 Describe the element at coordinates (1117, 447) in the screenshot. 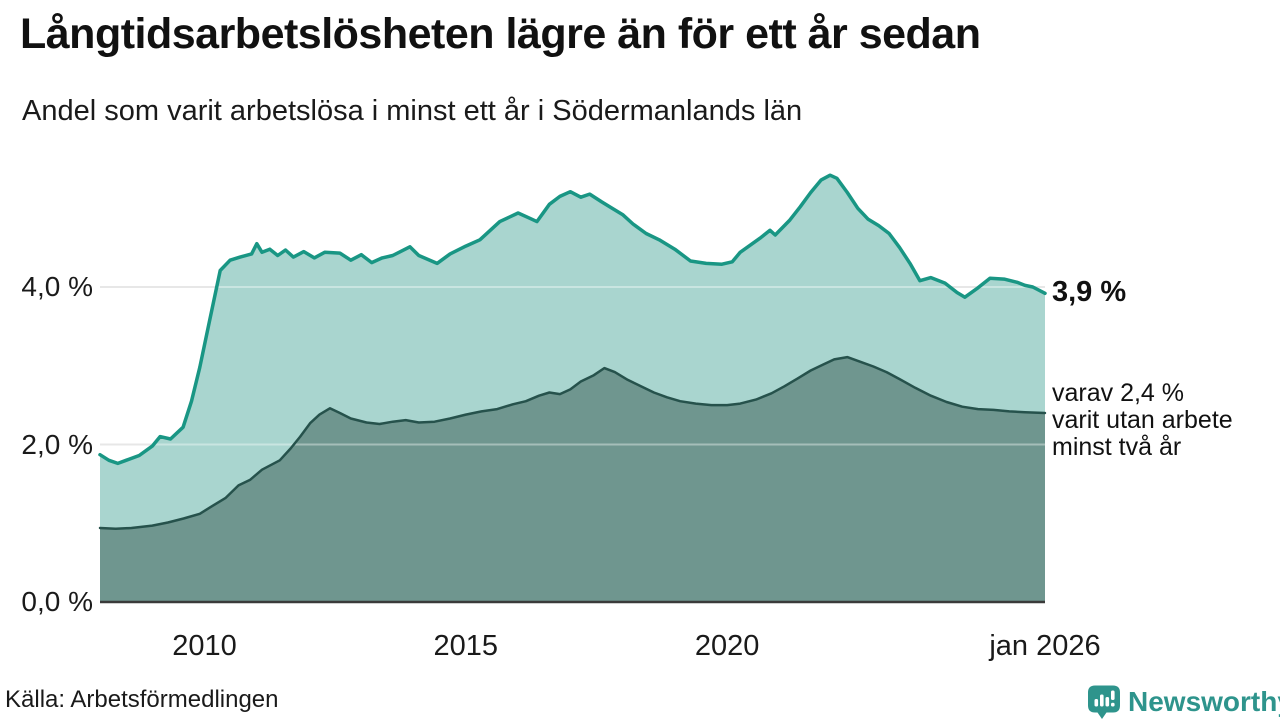

I see `annotation-line: minst två år` at that location.